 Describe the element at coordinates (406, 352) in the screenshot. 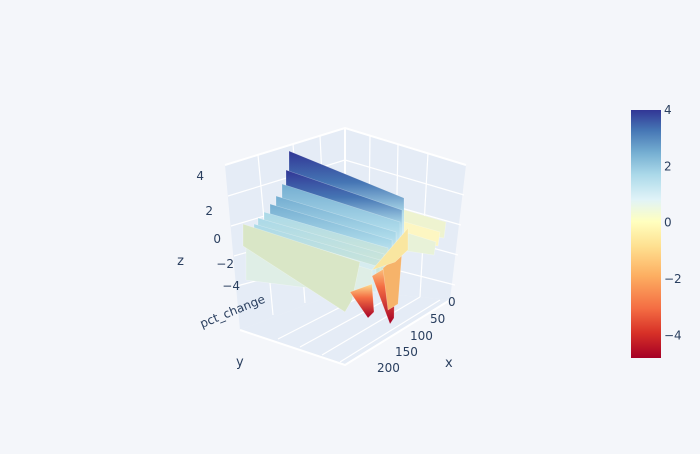

I see `x-tick-label: 150` at that location.